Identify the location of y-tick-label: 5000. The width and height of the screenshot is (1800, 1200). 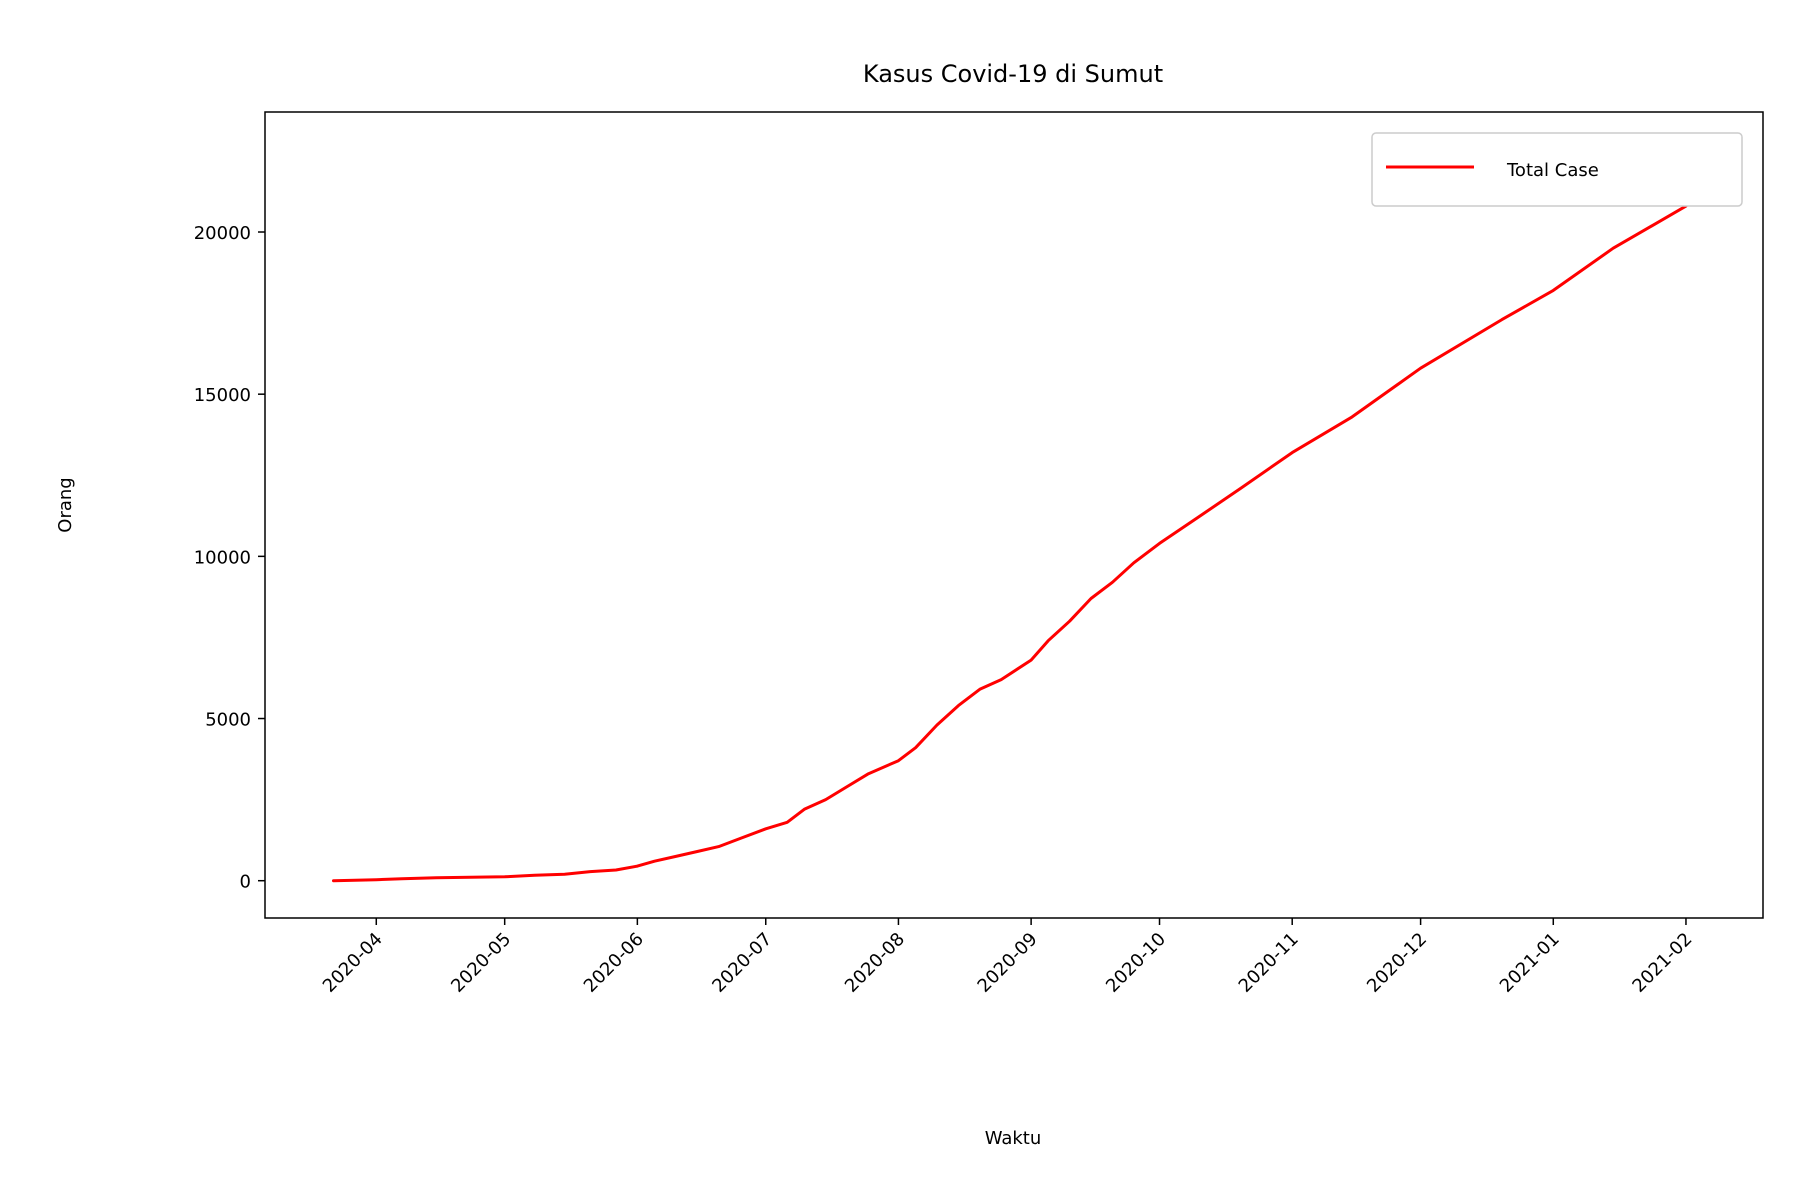
(228, 720).